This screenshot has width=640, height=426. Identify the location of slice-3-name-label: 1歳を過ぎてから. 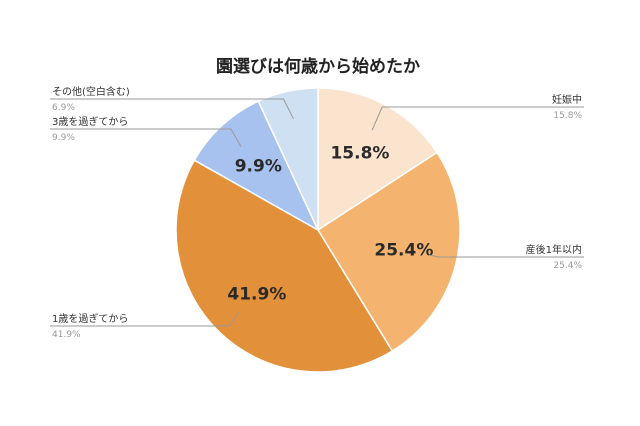
(90, 318).